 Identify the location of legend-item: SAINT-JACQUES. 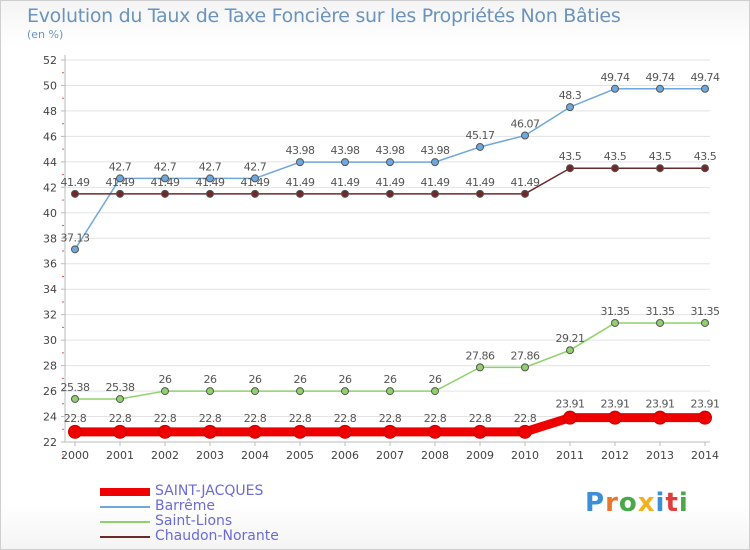
(189, 491).